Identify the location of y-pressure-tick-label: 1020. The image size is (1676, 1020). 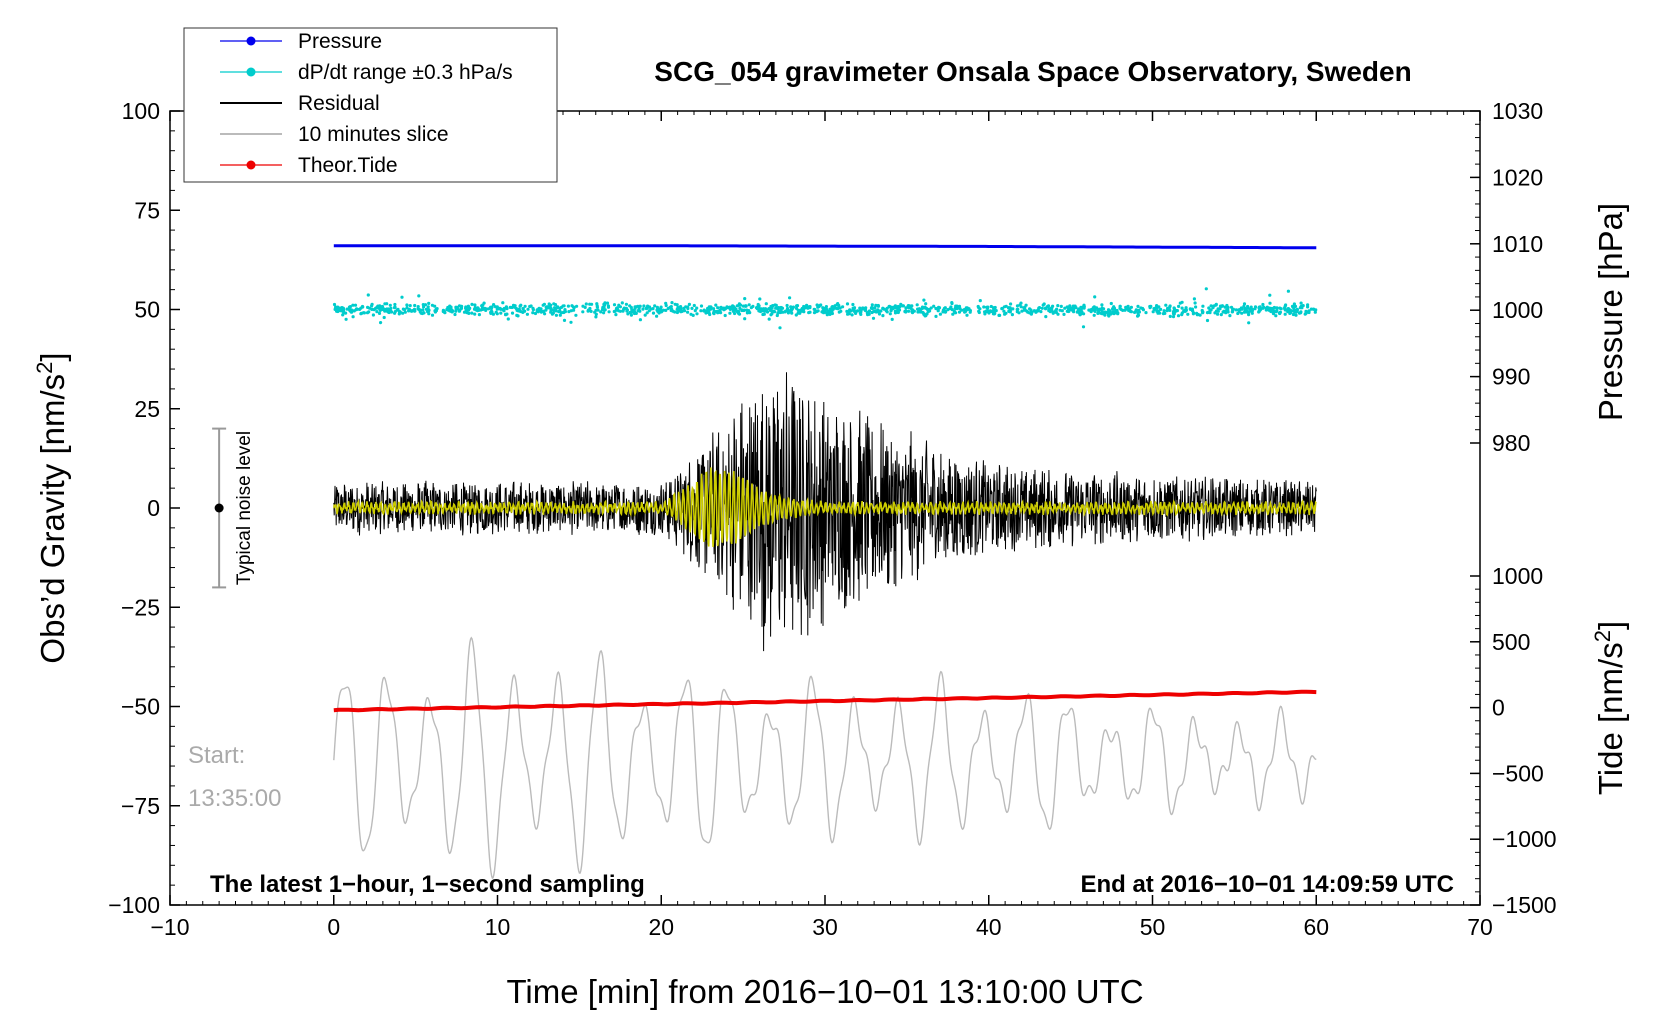
(1517, 177).